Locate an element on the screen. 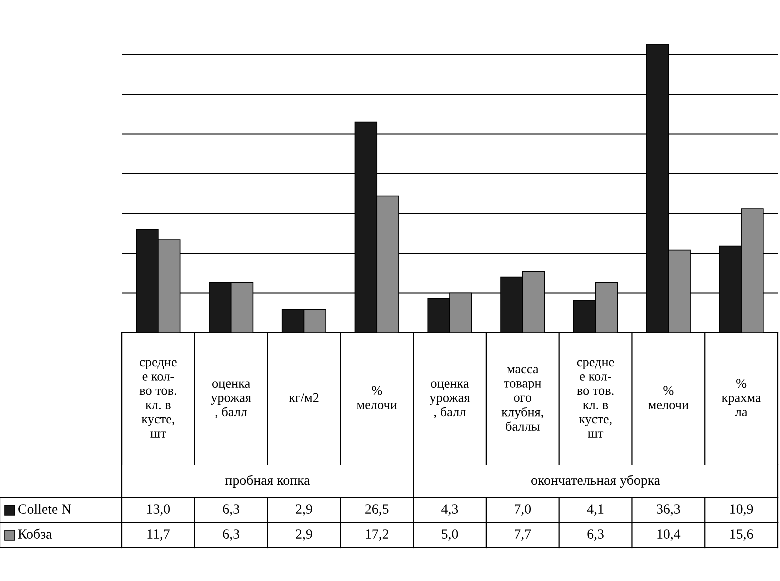  data-label: 7,0 is located at coordinates (523, 510).